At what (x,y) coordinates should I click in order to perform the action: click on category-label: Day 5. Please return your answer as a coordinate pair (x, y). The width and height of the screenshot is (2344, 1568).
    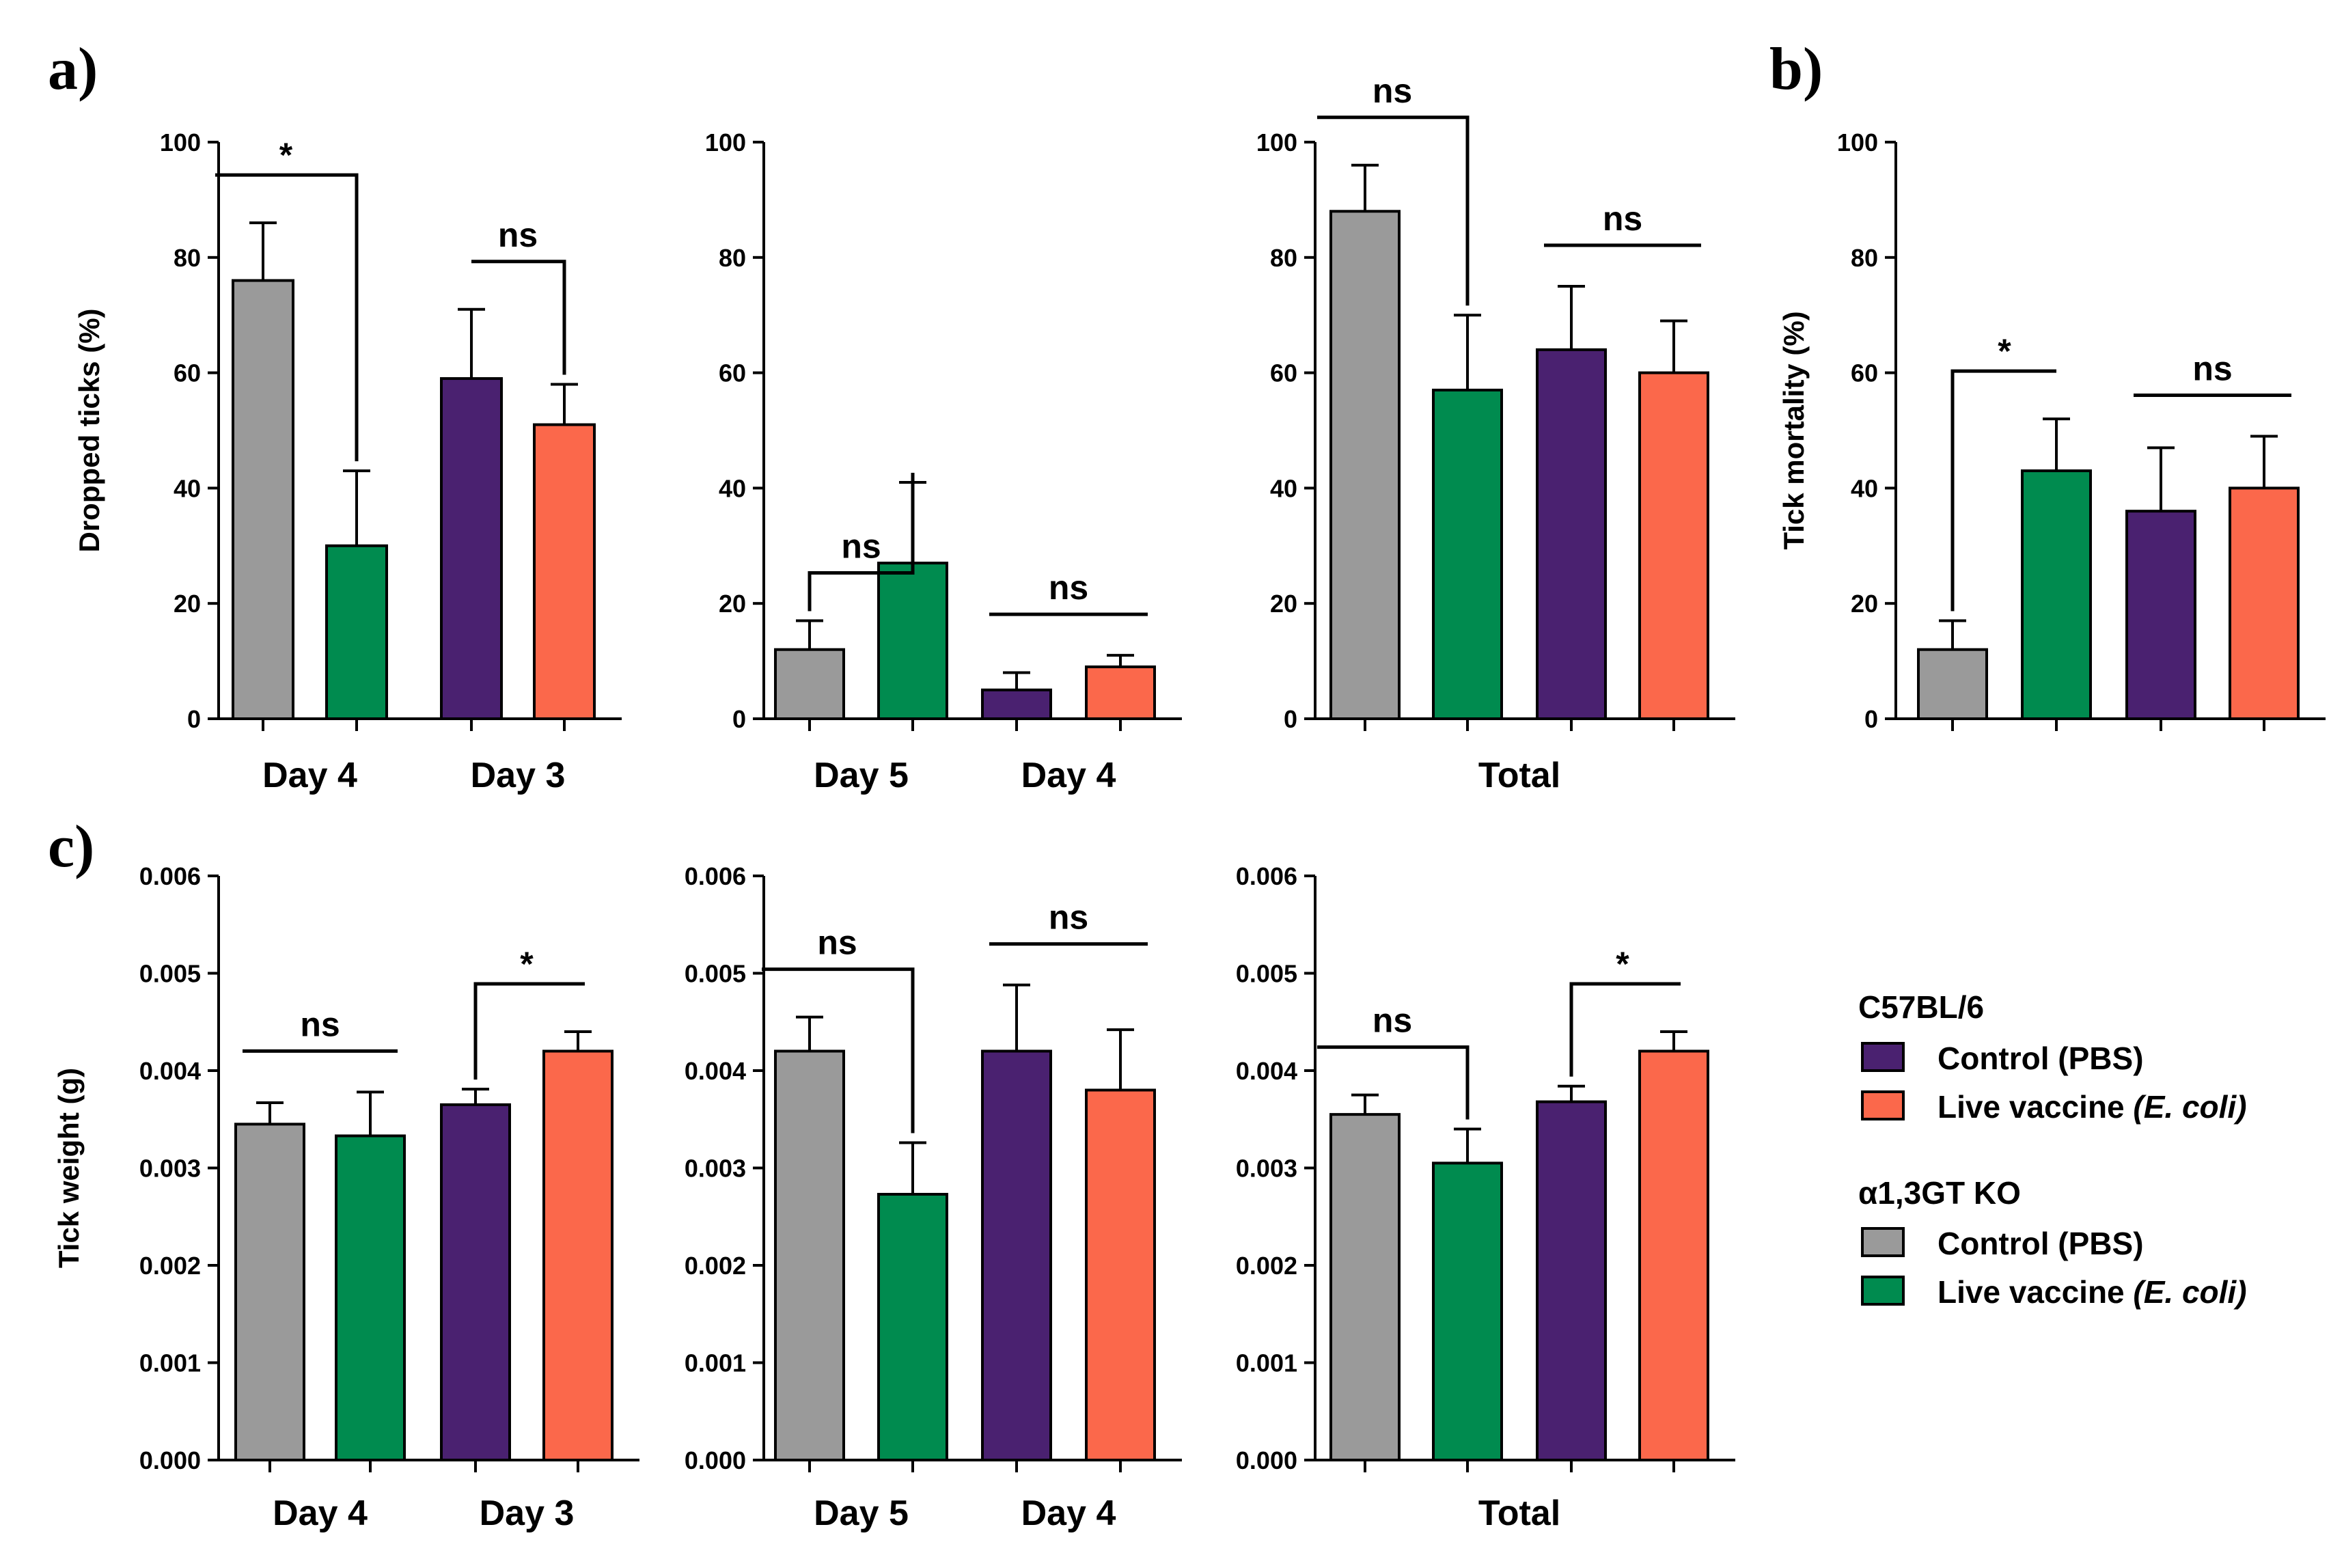
    Looking at the image, I should click on (861, 776).